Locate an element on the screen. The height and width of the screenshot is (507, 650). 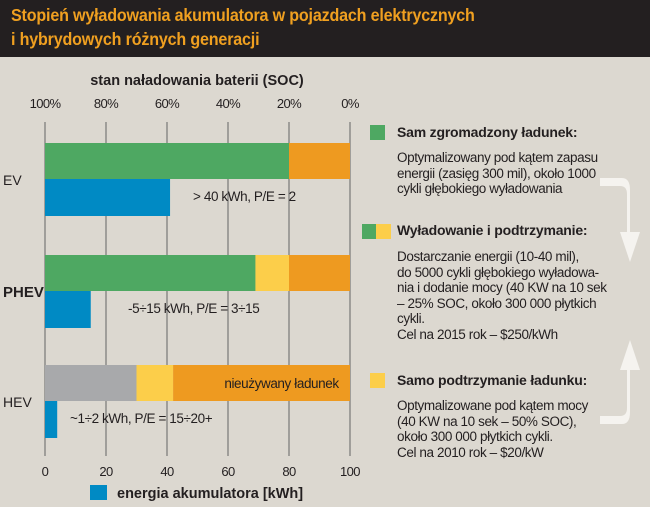
bottom-tick-label: 100 is located at coordinates (350, 471).